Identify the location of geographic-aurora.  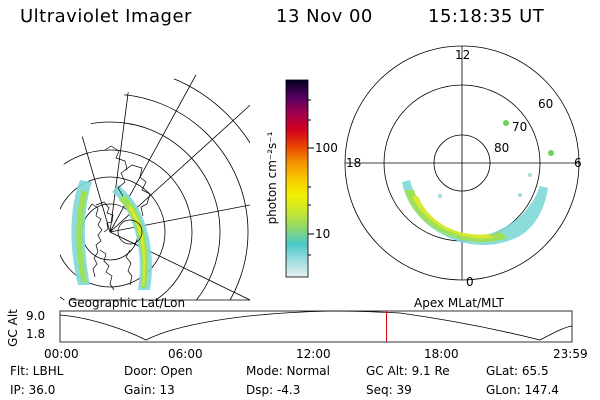
(111, 235).